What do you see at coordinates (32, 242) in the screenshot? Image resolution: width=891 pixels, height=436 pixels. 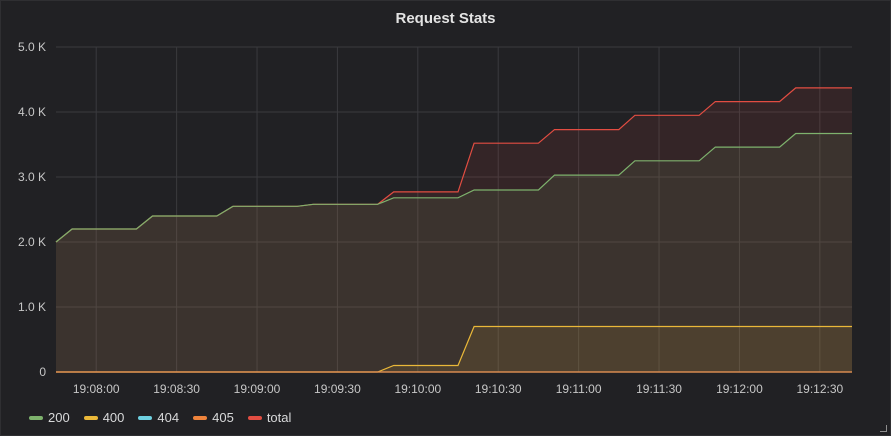 I see `y-tick-label: 2.0 K` at bounding box center [32, 242].